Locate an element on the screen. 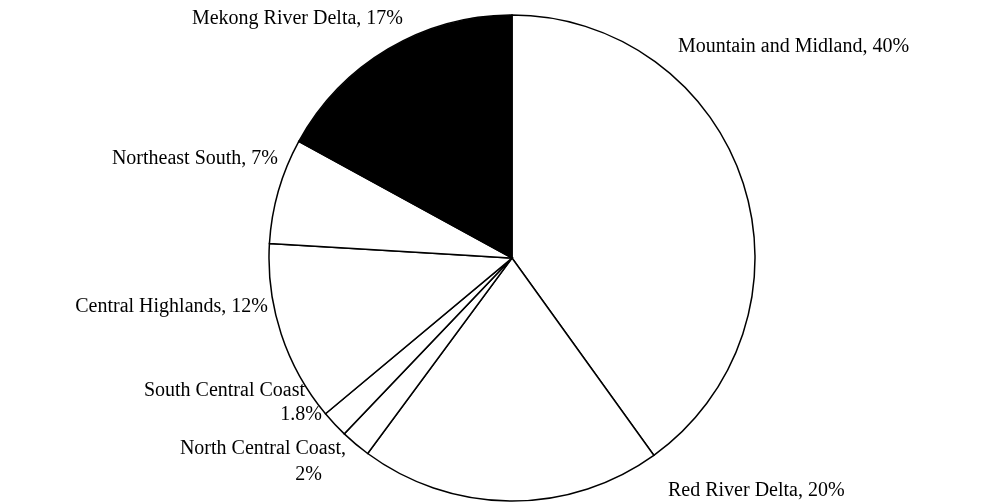 Image resolution: width=1004 pixels, height=502 pixels. slice-label: Red River Delta, 20% is located at coordinates (756, 489).